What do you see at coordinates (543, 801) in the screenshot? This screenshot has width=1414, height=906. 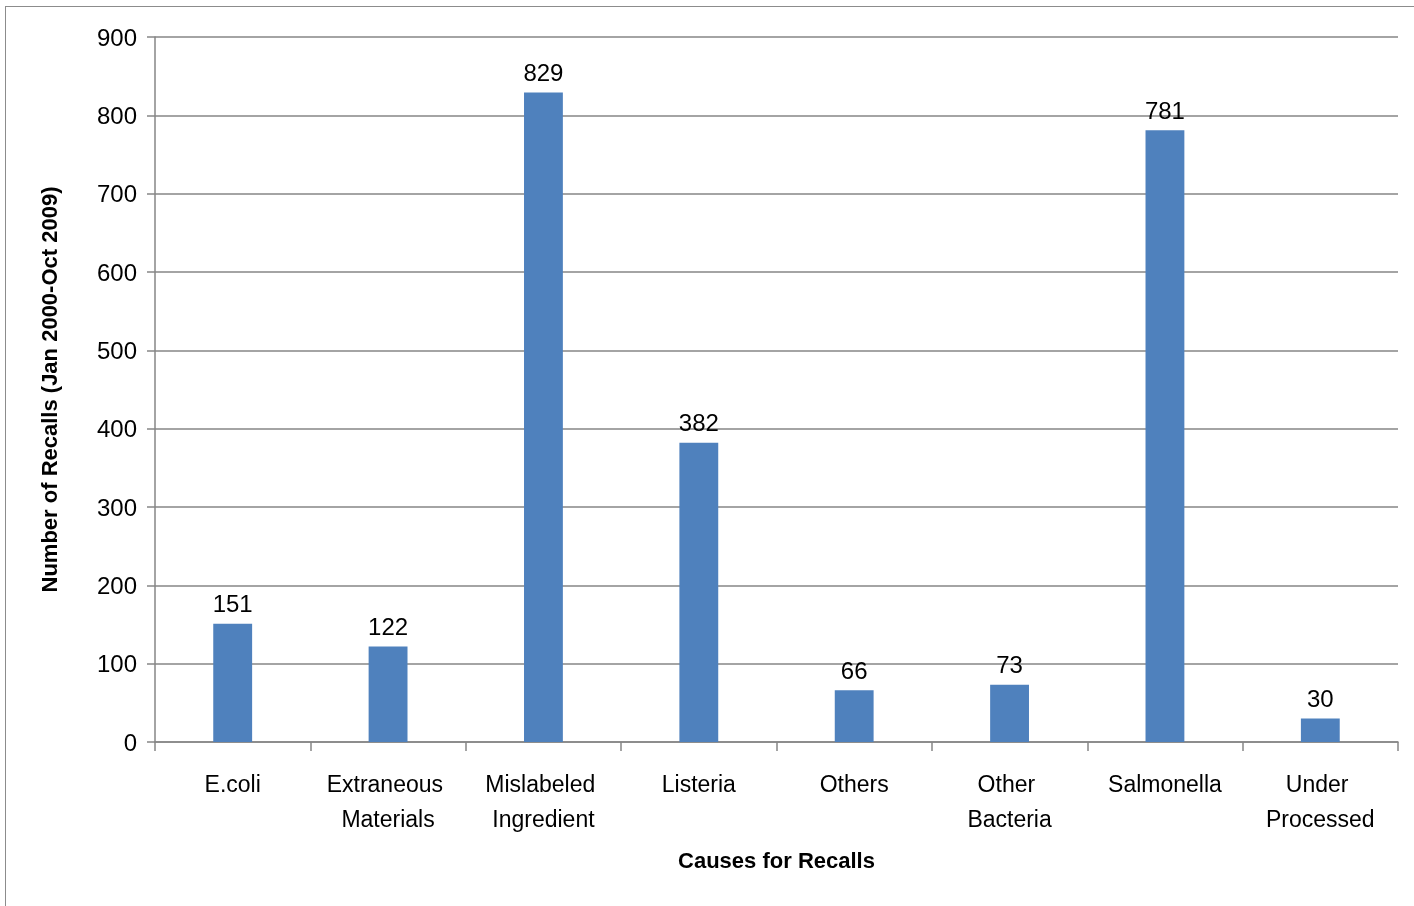 I see `x-tick-label: Mislabeled Ingredient` at bounding box center [543, 801].